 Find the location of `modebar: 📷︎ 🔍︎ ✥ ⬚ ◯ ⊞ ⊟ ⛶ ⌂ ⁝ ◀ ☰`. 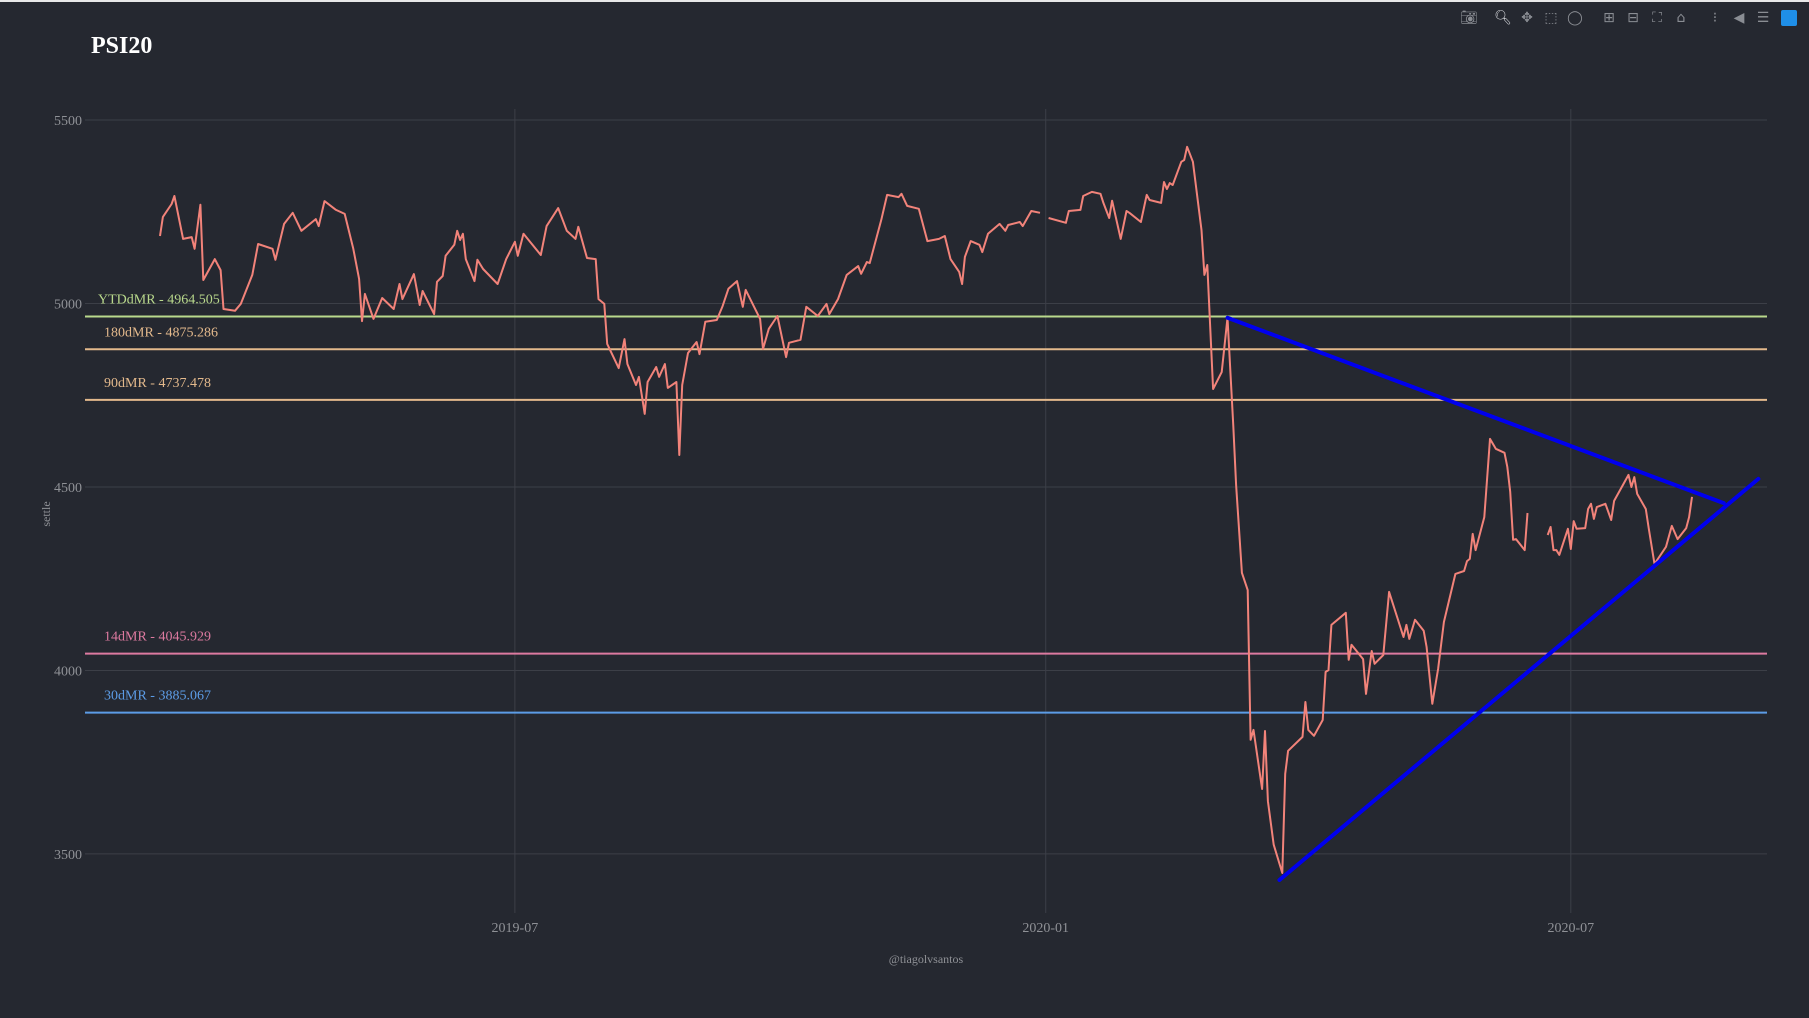

modebar: 📷︎ 🔍︎ ✥ ⬚ ◯ ⊞ ⊟ ⛶ ⌂ ⁝ ◀ ☰ is located at coordinates (1627, 18).